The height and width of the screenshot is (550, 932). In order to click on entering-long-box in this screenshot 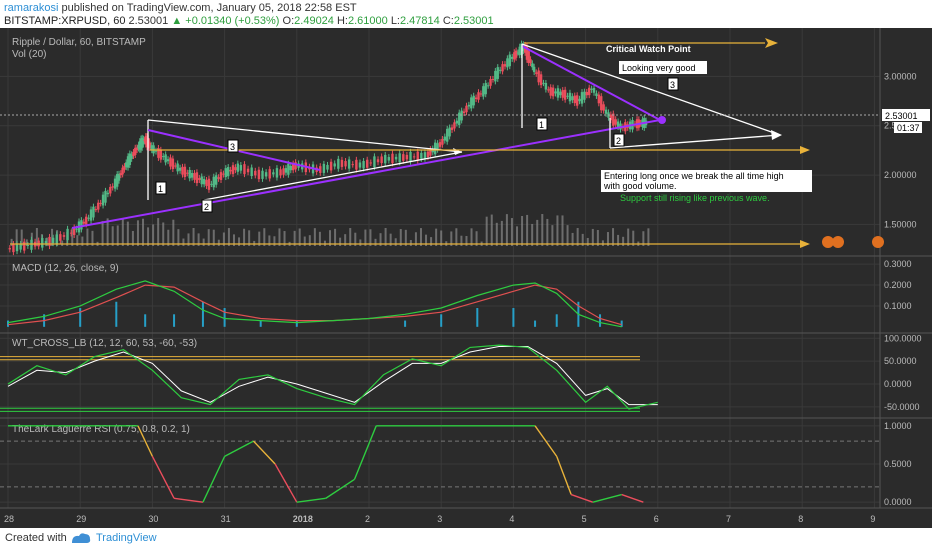, I will do `click(706, 181)`.